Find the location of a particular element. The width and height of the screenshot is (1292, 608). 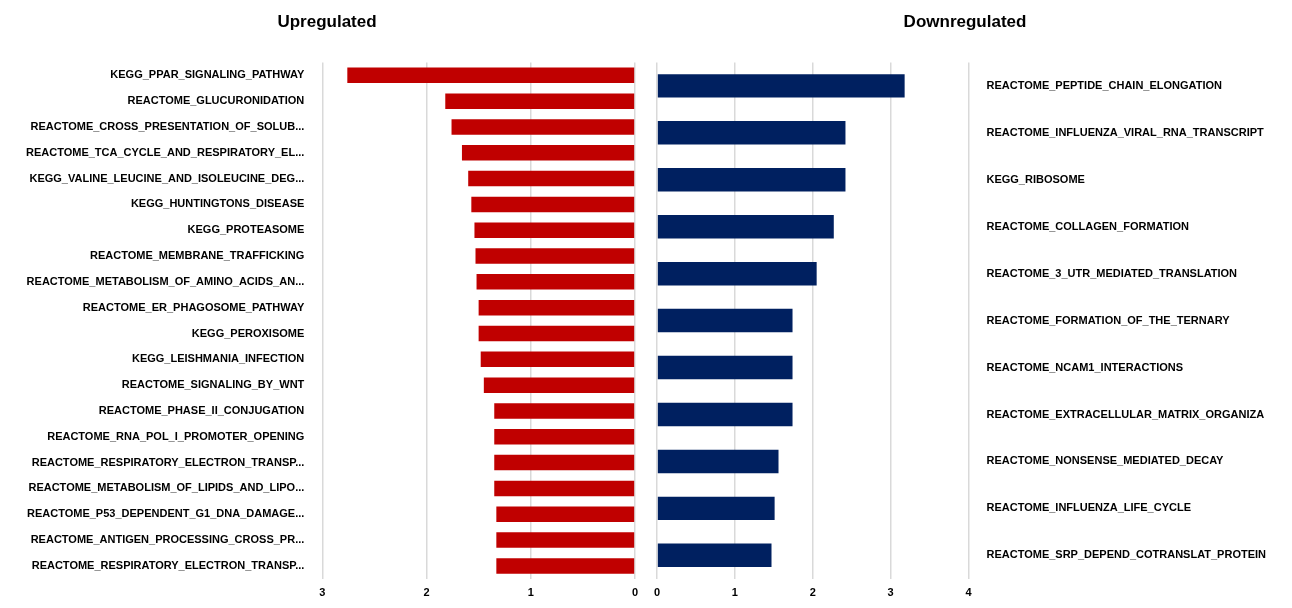

y-tick-label: REACTOME_PHASE_II_CONJUGATION is located at coordinates (201, 410).